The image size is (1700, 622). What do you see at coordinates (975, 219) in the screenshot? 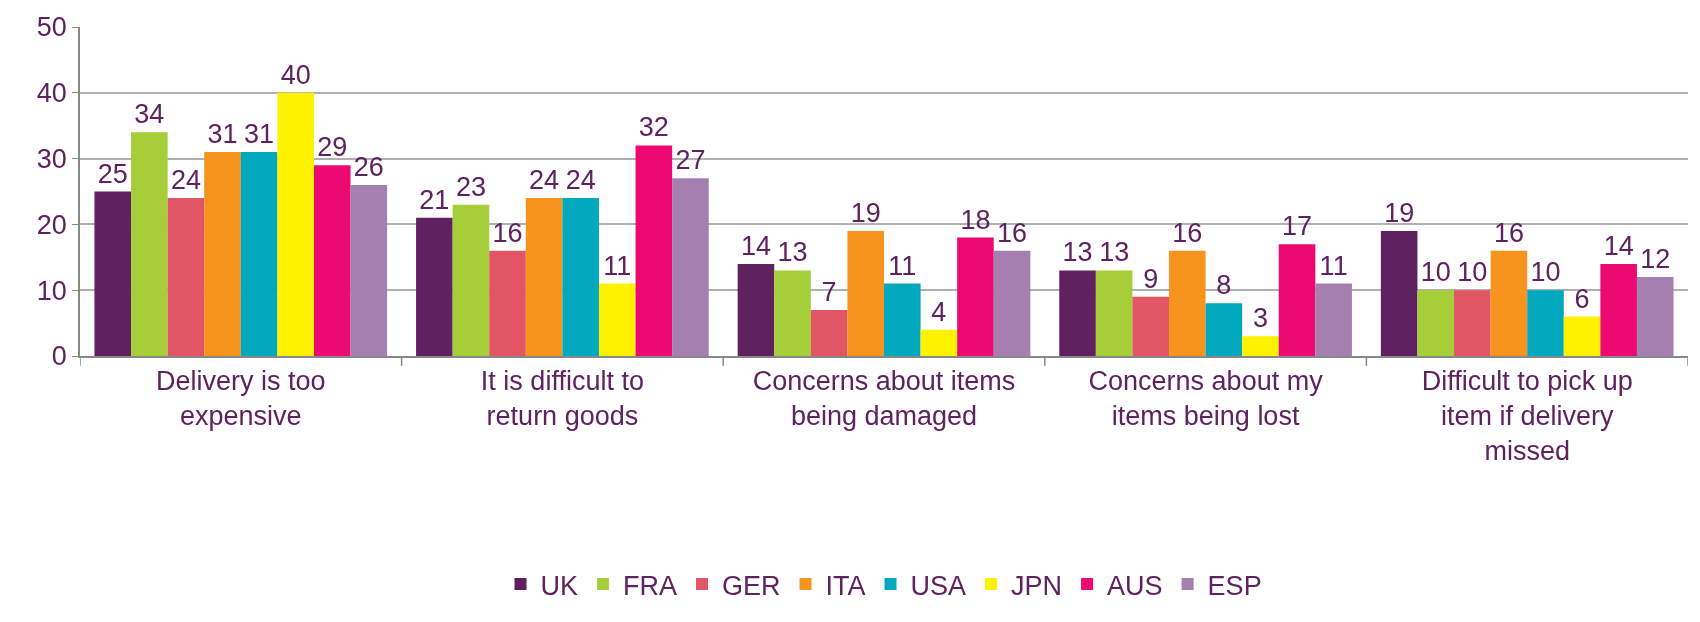
I see `data-label: 18` at bounding box center [975, 219].